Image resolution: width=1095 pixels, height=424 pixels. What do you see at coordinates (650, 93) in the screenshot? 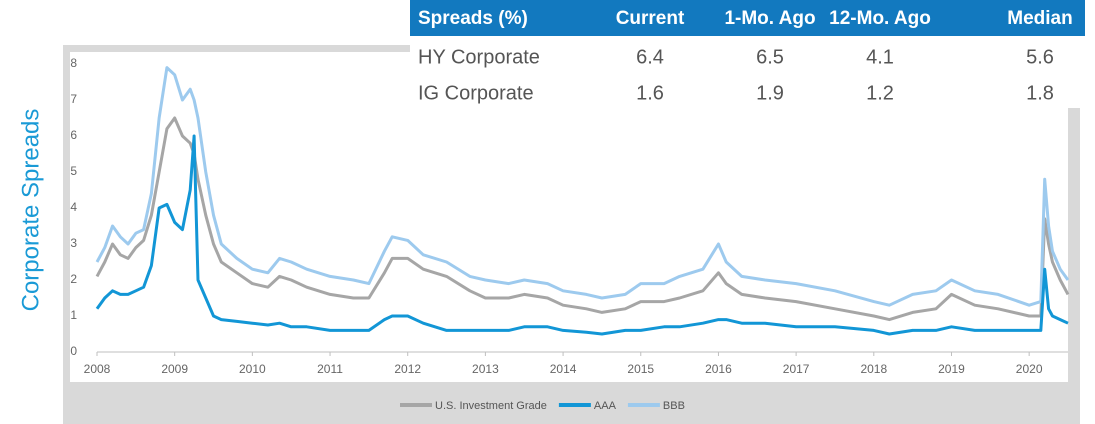
I see `table-cell: 1.6` at bounding box center [650, 93].